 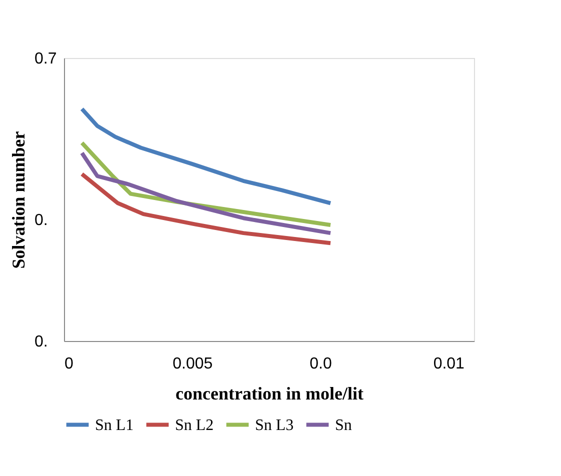 I want to click on x-tick-label: 0, so click(x=69, y=364).